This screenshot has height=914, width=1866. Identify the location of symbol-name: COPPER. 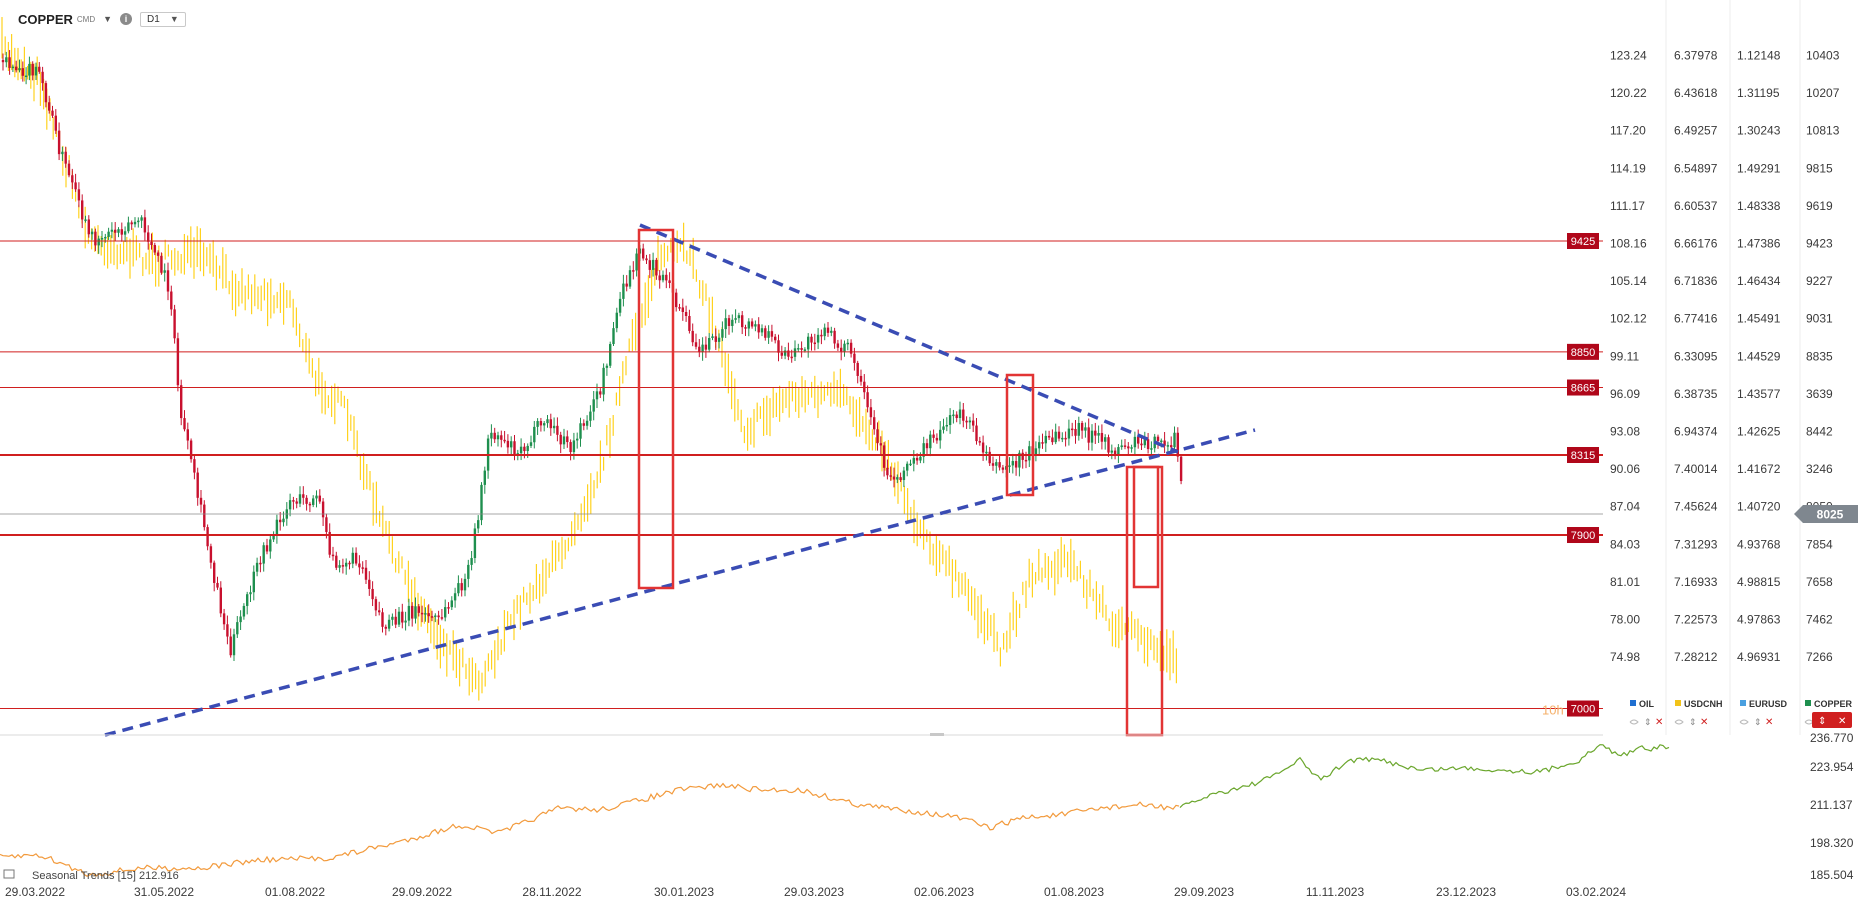
(45, 19).